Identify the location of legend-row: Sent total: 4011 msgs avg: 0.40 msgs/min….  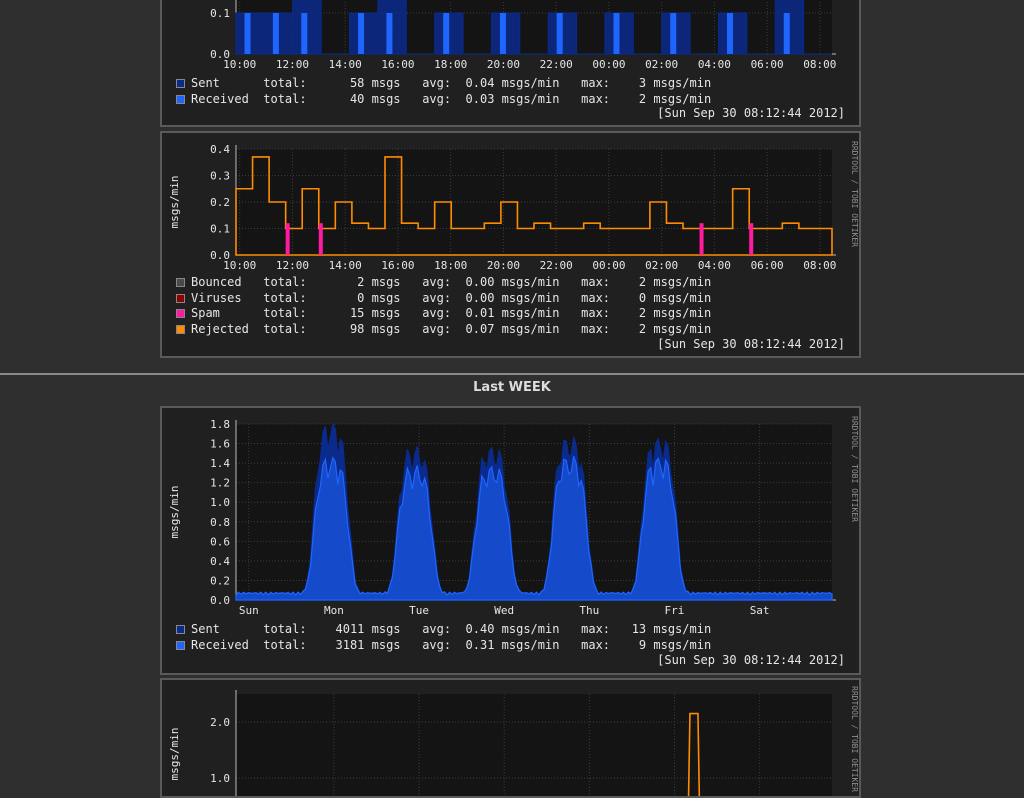
(443, 630).